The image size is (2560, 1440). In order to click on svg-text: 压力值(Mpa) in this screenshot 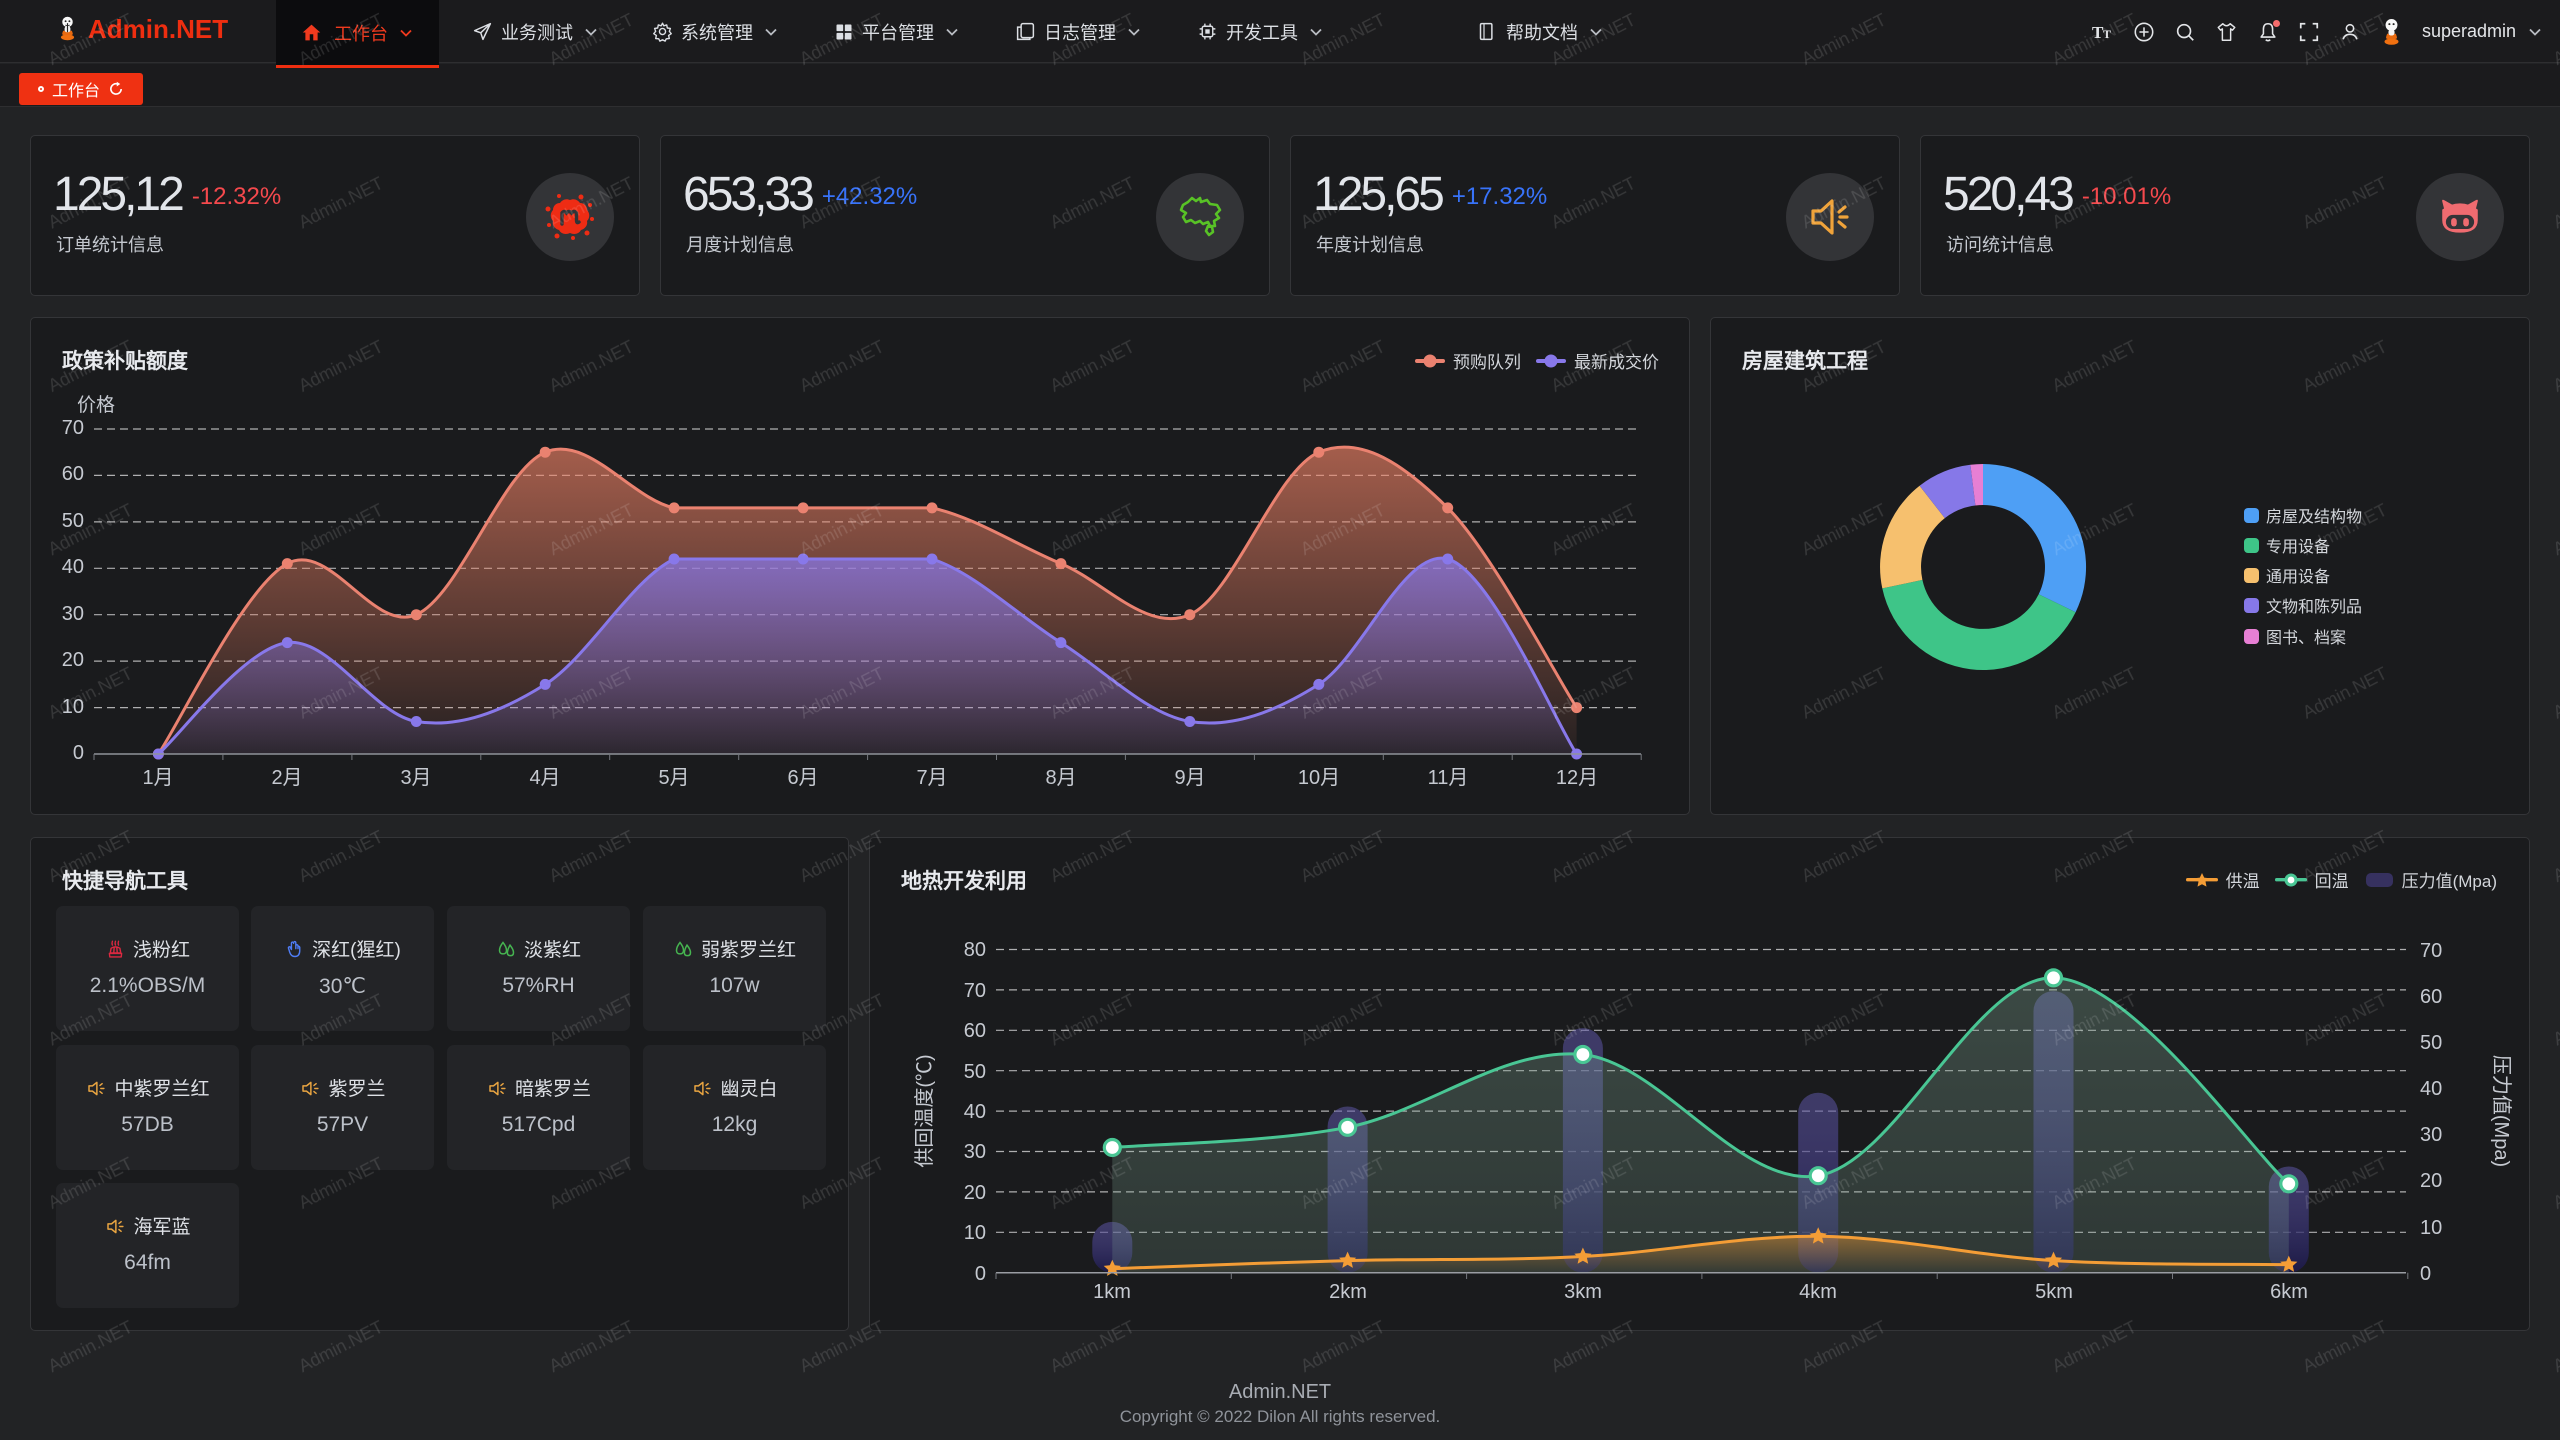, I will do `click(2501, 1111)`.